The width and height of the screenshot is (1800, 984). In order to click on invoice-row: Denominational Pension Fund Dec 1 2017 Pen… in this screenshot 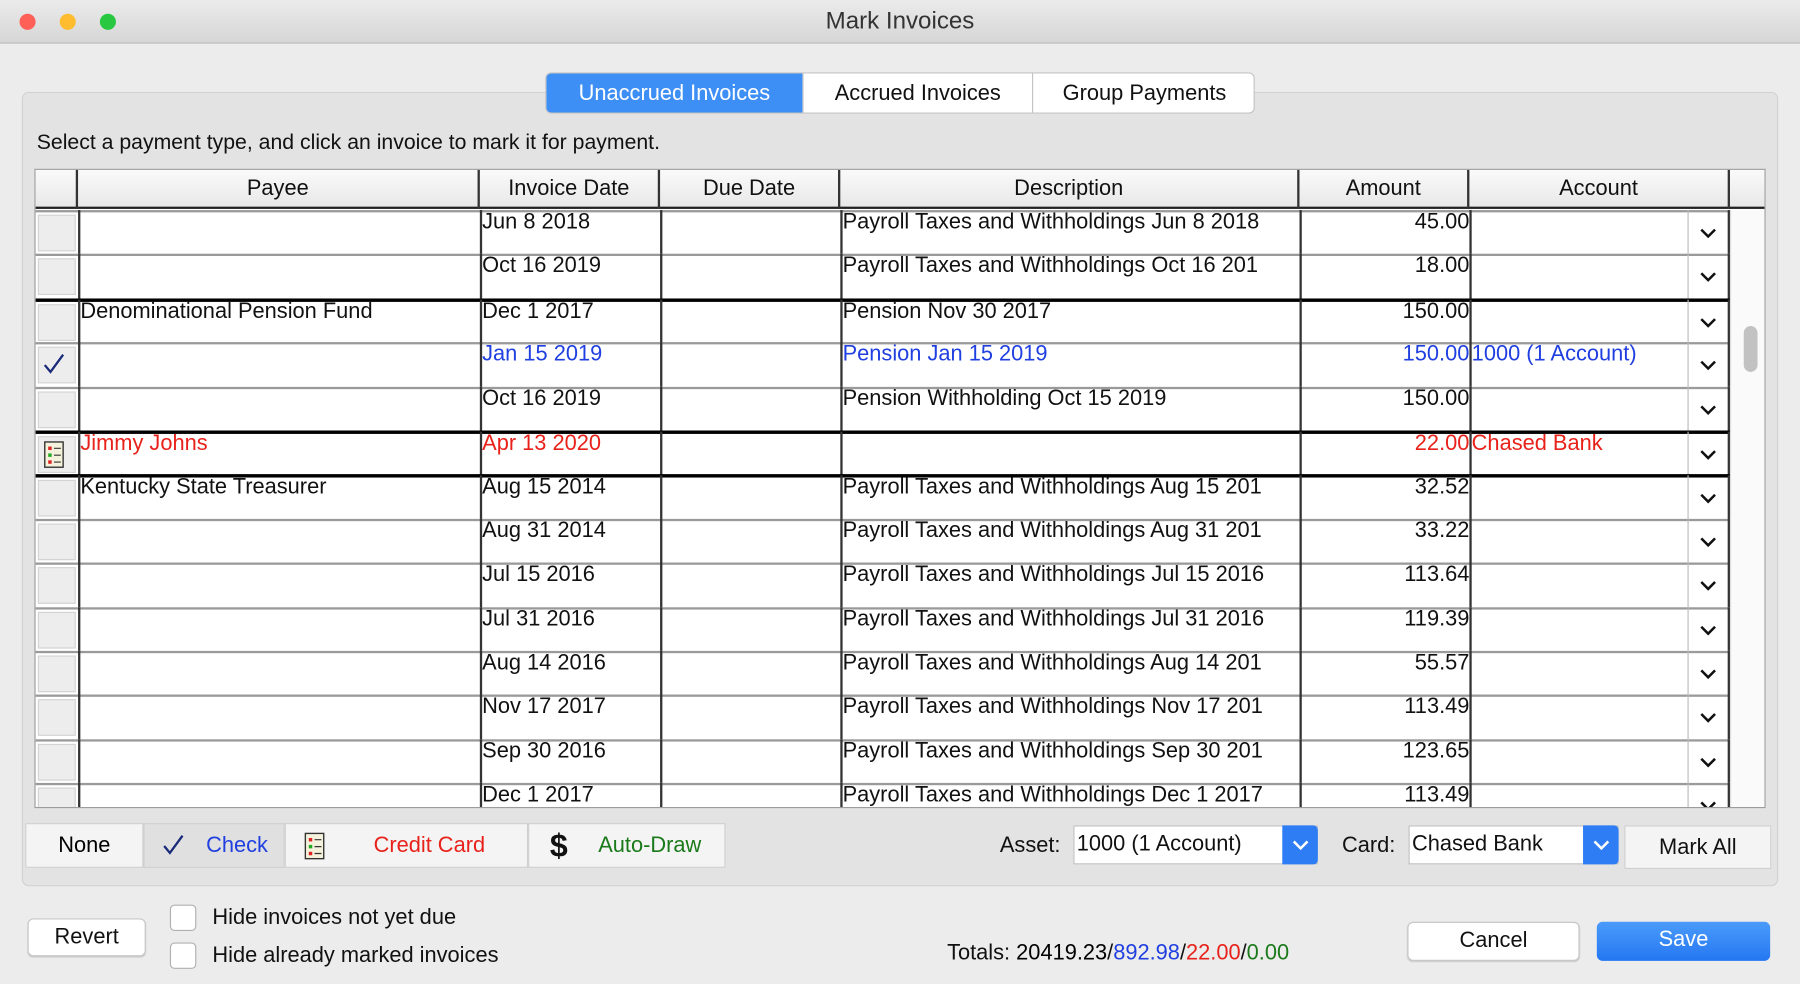, I will do `click(882, 321)`.